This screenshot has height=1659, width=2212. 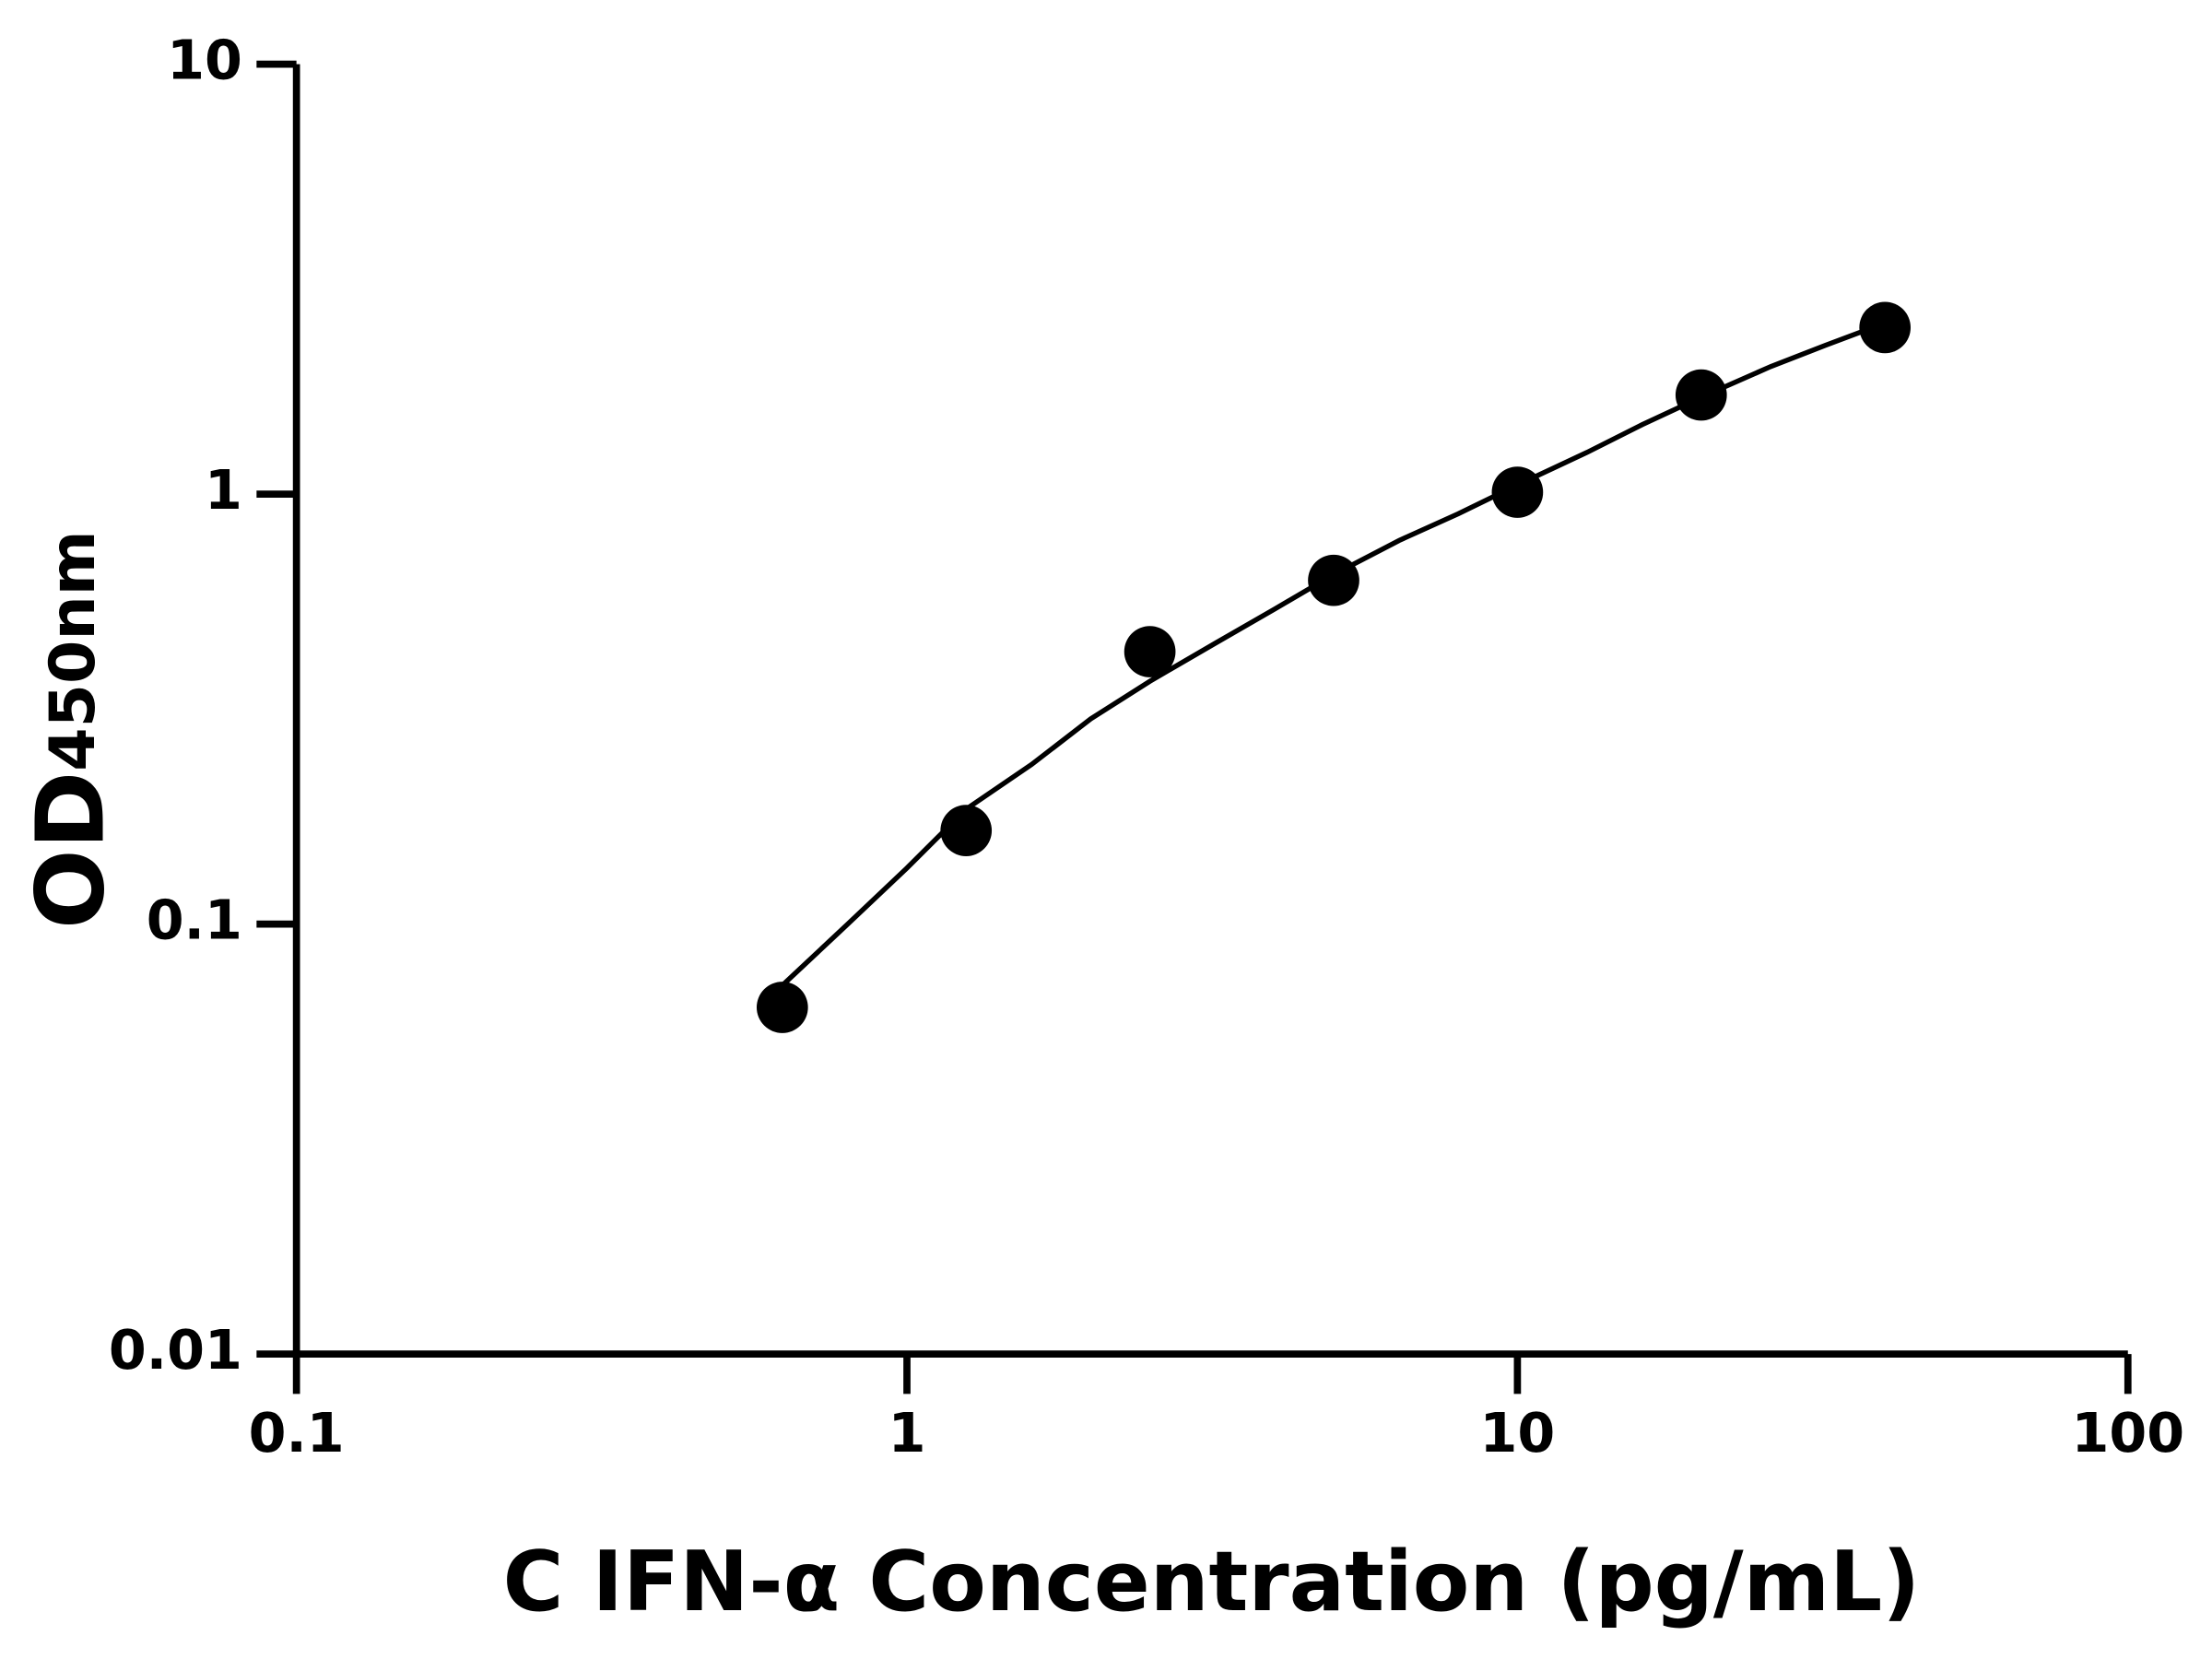 I want to click on y-tick-label: 0.1, so click(x=194, y=920).